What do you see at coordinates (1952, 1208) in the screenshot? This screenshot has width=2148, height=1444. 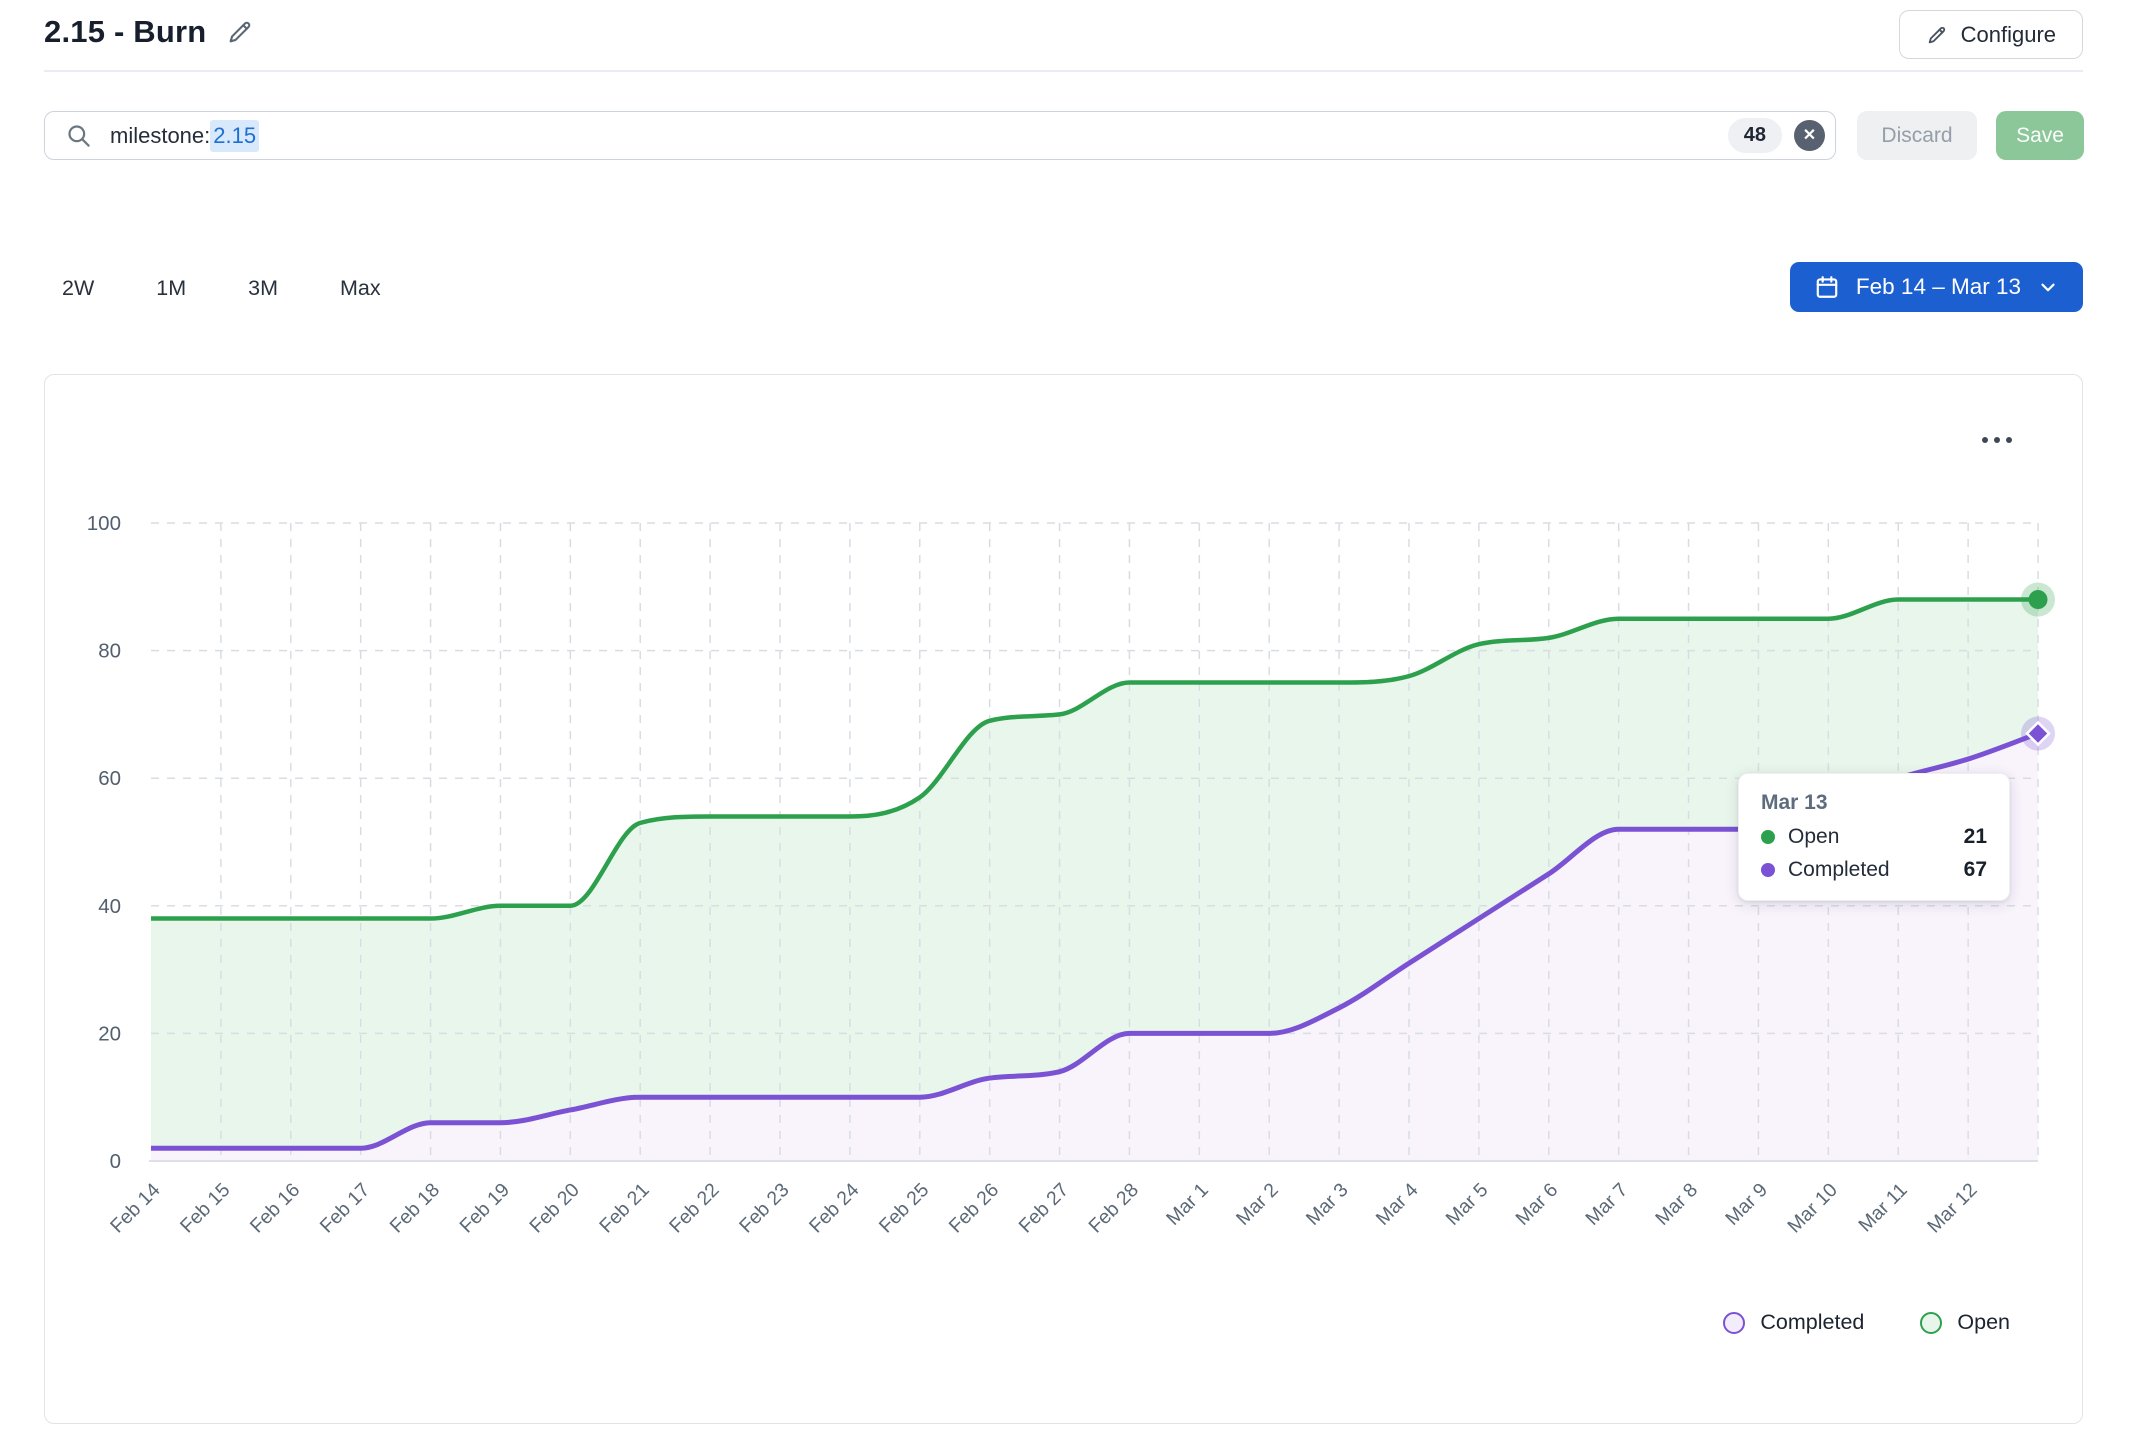 I see `svg-text: Mar 12` at bounding box center [1952, 1208].